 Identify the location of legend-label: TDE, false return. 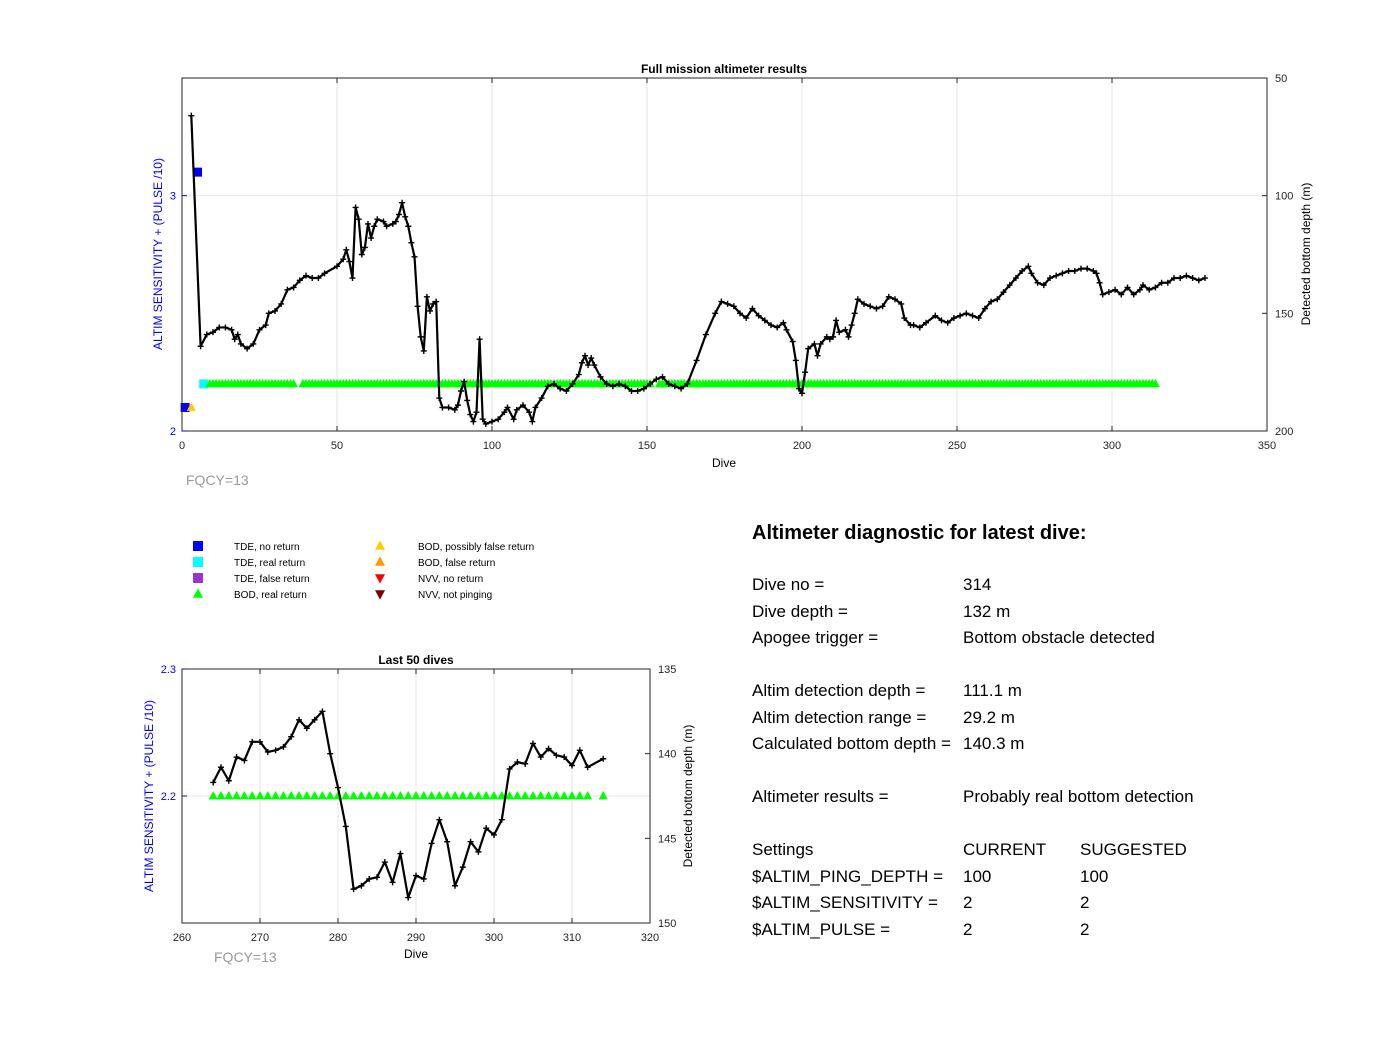
(272, 579).